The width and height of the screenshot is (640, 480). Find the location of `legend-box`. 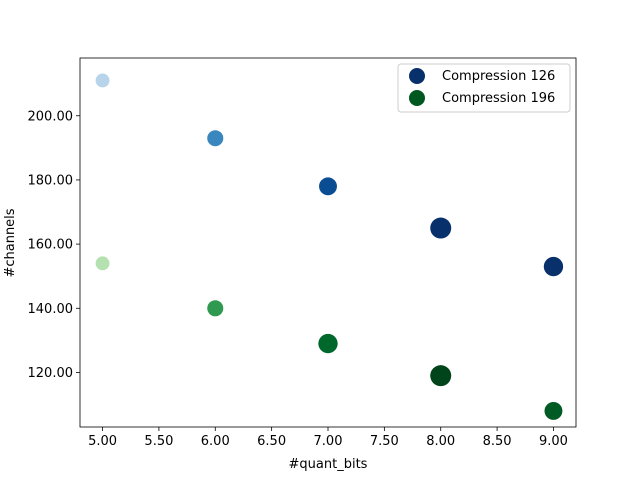

legend-box is located at coordinates (484, 88).